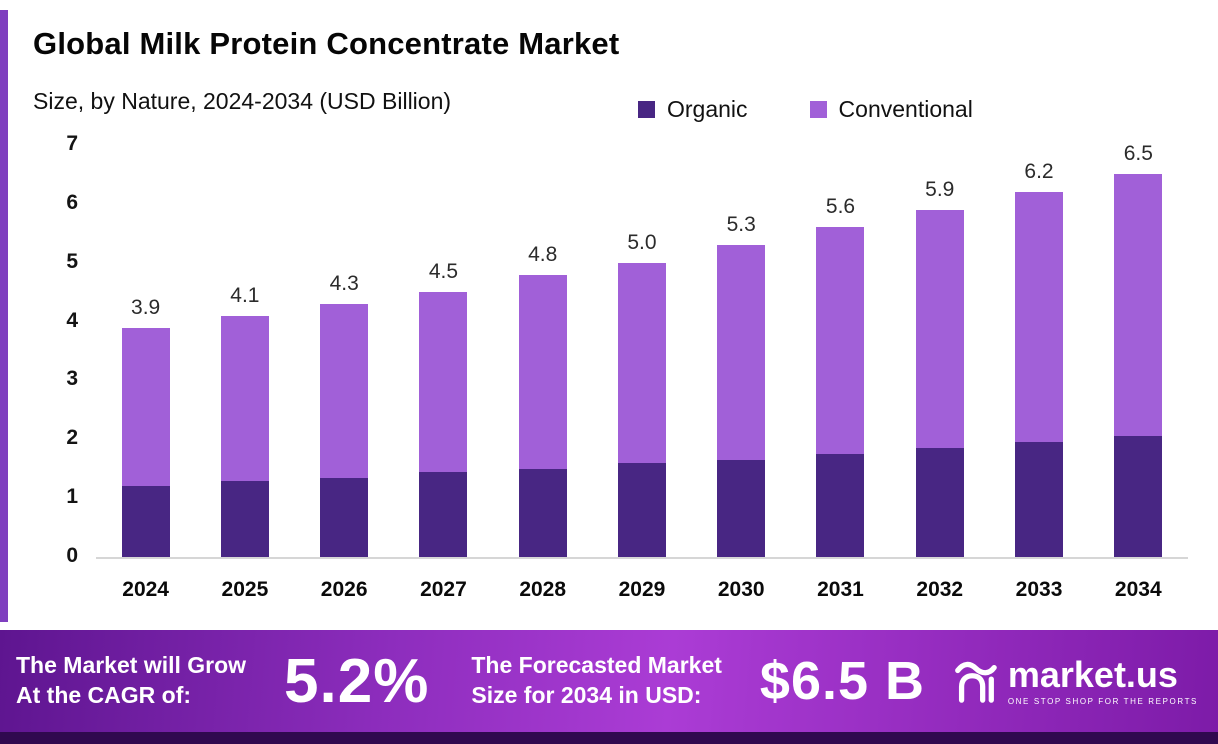  I want to click on x-axis-label-2032: 2032, so click(940, 589).